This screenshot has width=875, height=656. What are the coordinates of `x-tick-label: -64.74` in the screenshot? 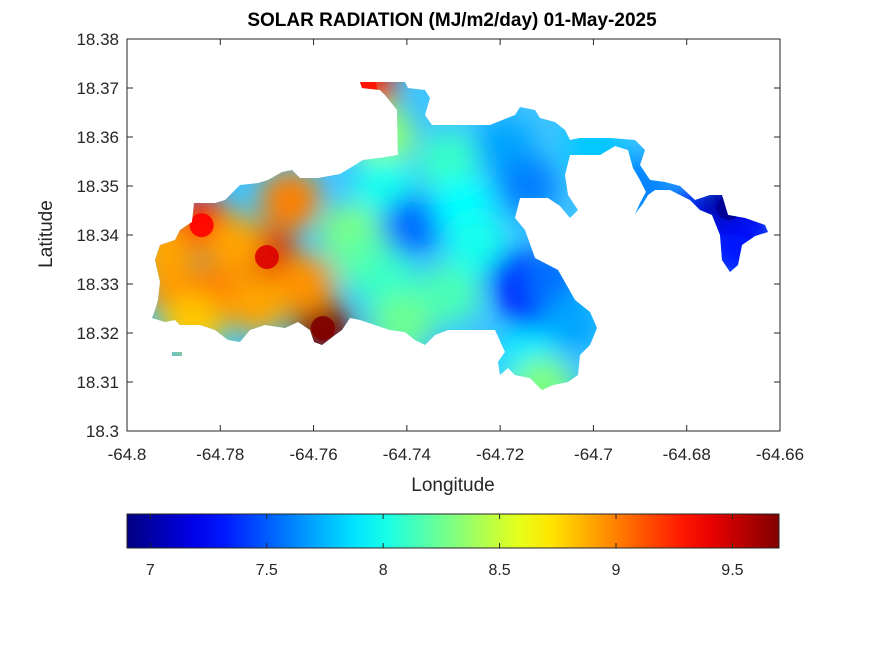 It's located at (407, 454).